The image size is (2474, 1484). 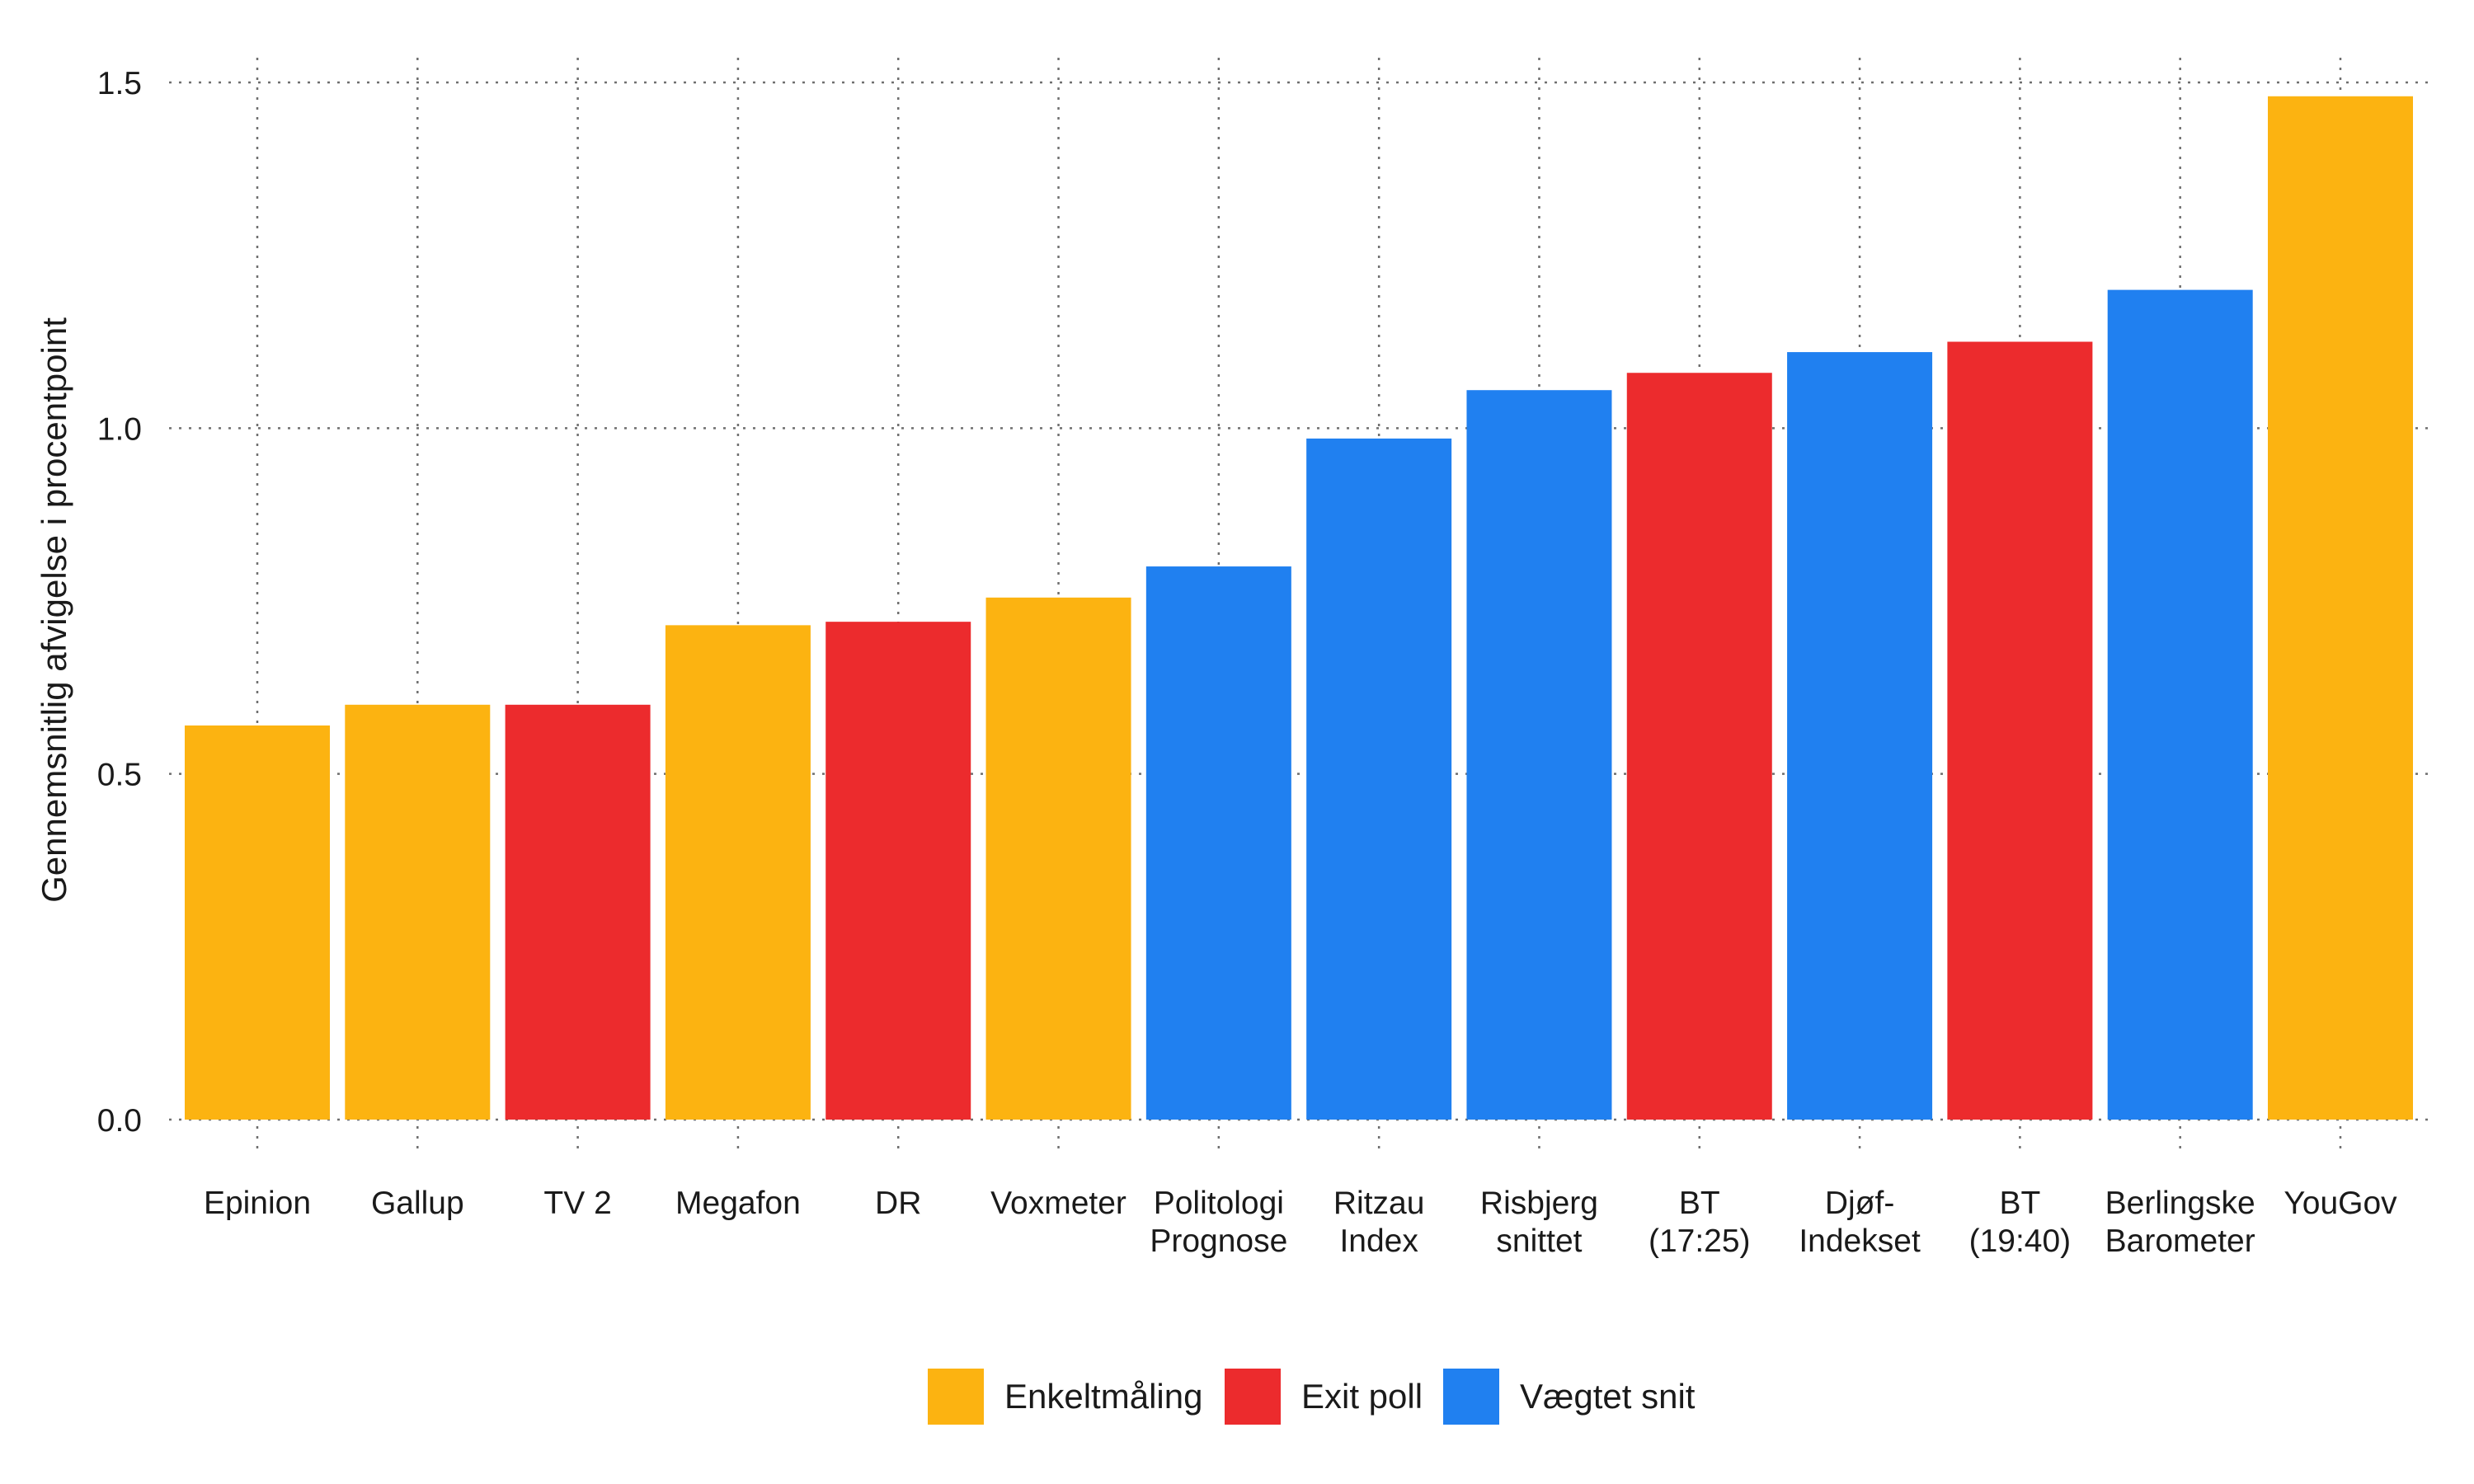 What do you see at coordinates (257, 1203) in the screenshot?
I see `x-tick-label: Epinion` at bounding box center [257, 1203].